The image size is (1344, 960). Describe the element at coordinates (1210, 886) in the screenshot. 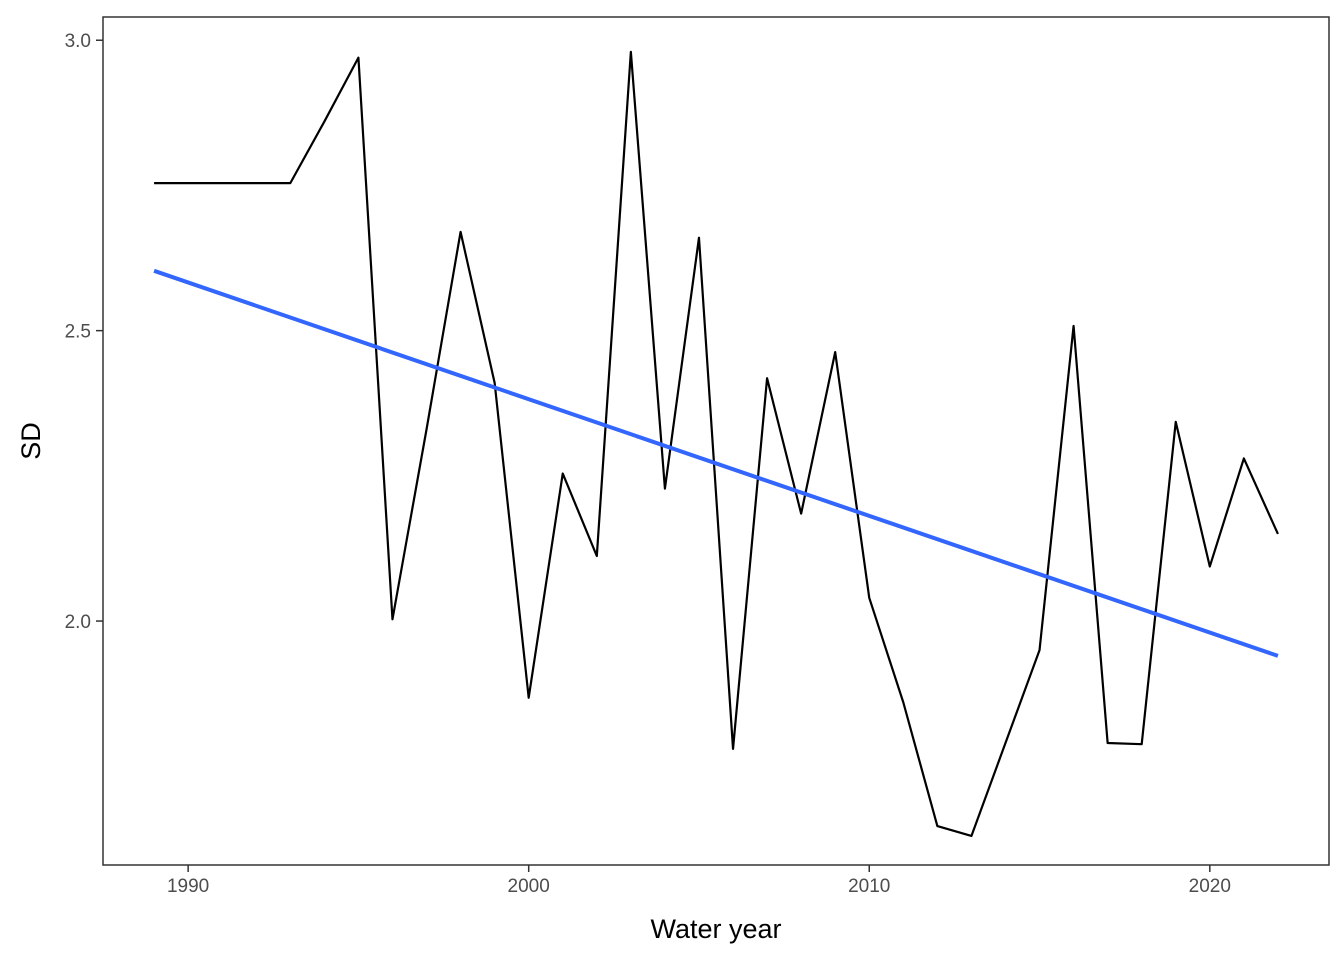

I see `x-tick-label: 2020` at that location.